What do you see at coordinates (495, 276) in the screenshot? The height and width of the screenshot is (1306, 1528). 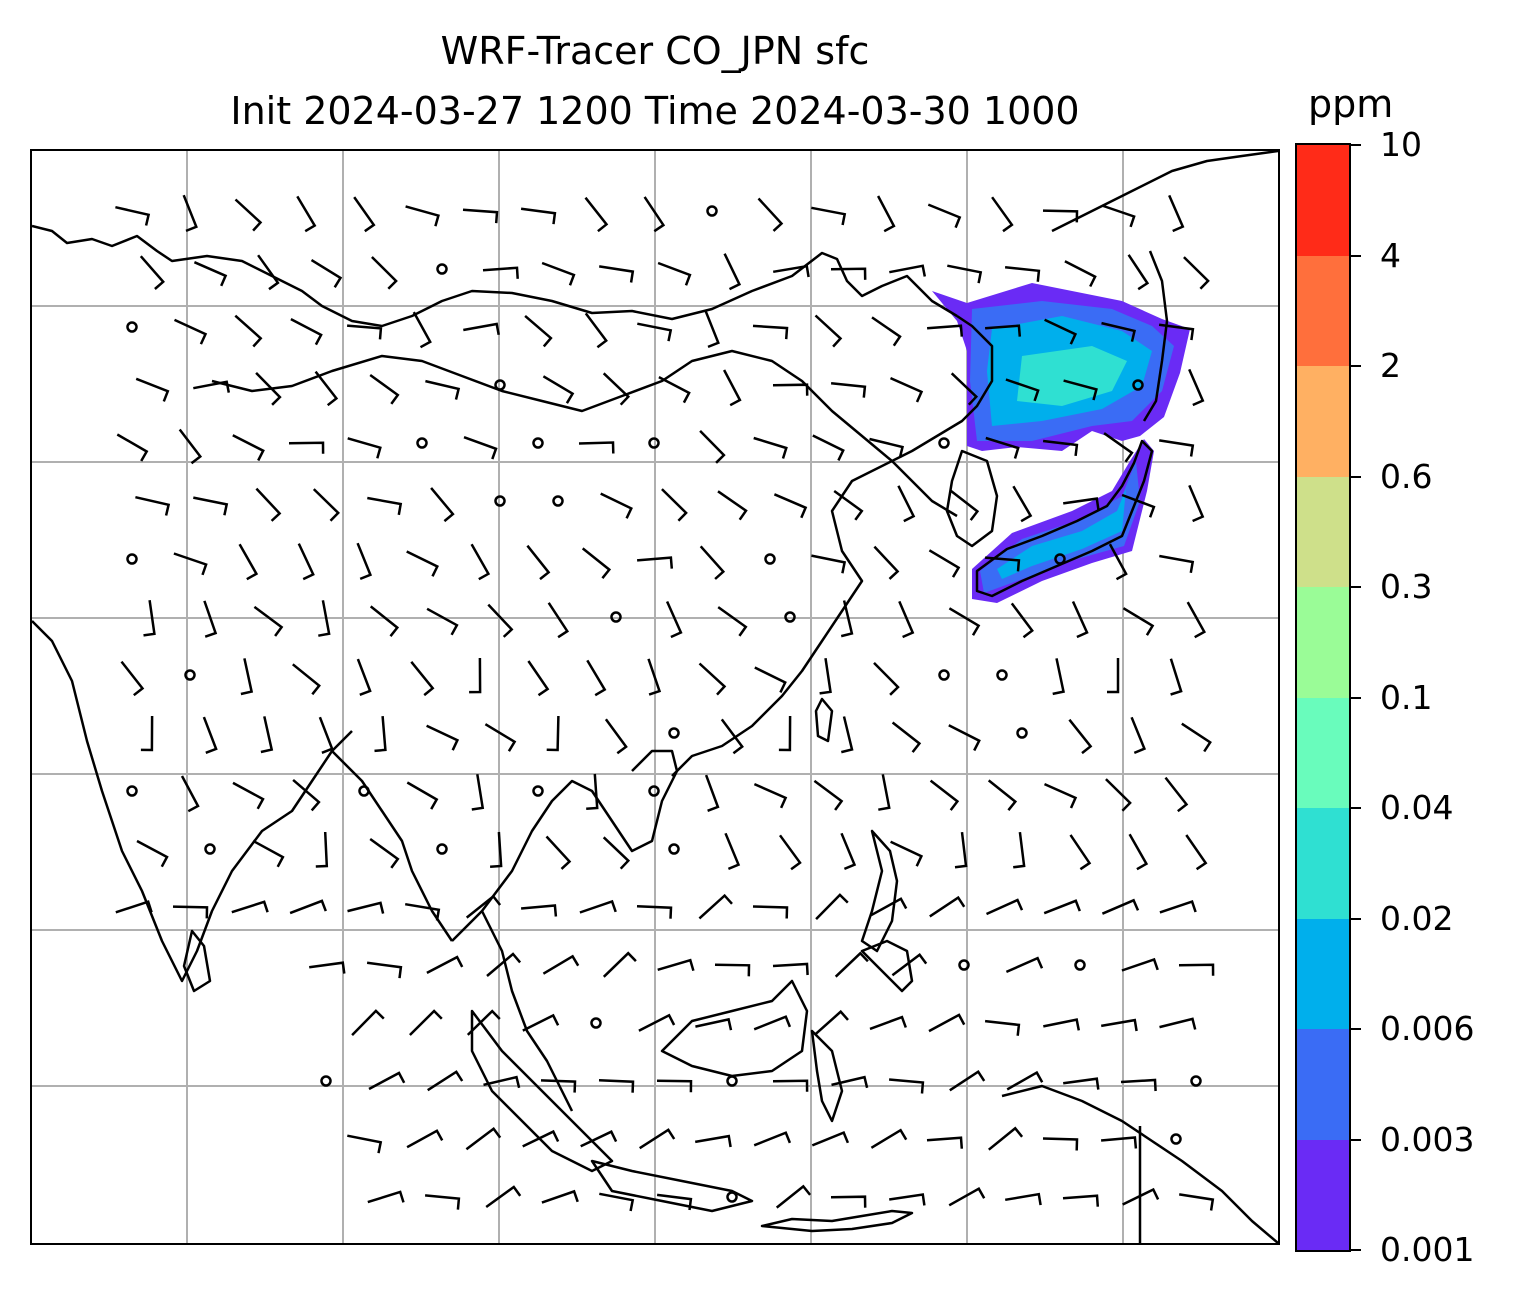 I see `coastline-north-border` at bounding box center [495, 276].